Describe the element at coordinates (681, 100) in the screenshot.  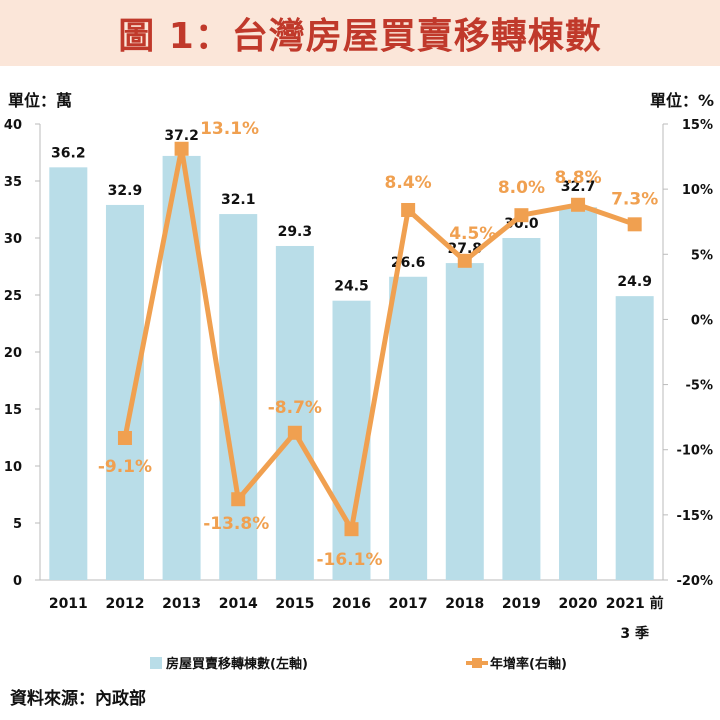
I see `right-axis-unit: 單位：%` at that location.